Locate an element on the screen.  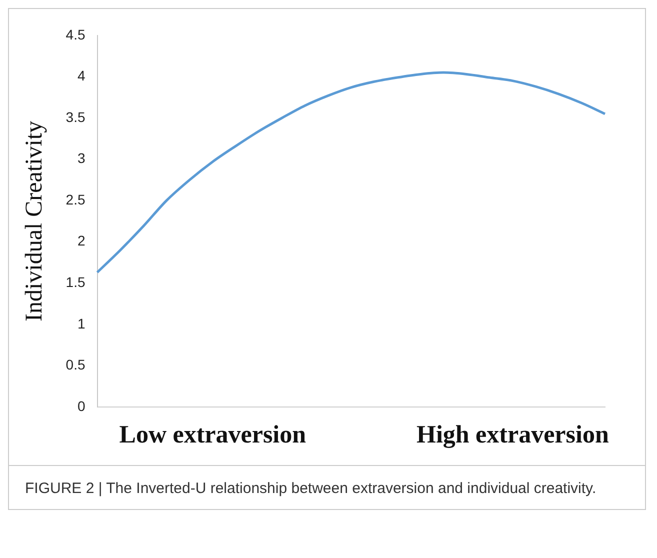
y-tick-label: 1.5 is located at coordinates (76, 282).